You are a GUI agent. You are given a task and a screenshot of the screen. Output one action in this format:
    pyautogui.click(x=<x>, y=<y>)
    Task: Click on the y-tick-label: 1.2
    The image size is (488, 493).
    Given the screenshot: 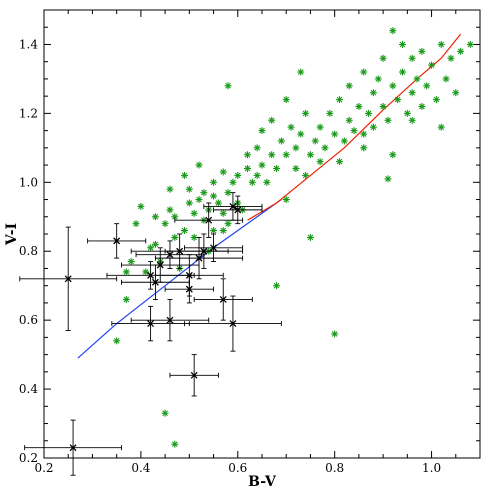 What is the action you would take?
    pyautogui.click(x=28, y=113)
    